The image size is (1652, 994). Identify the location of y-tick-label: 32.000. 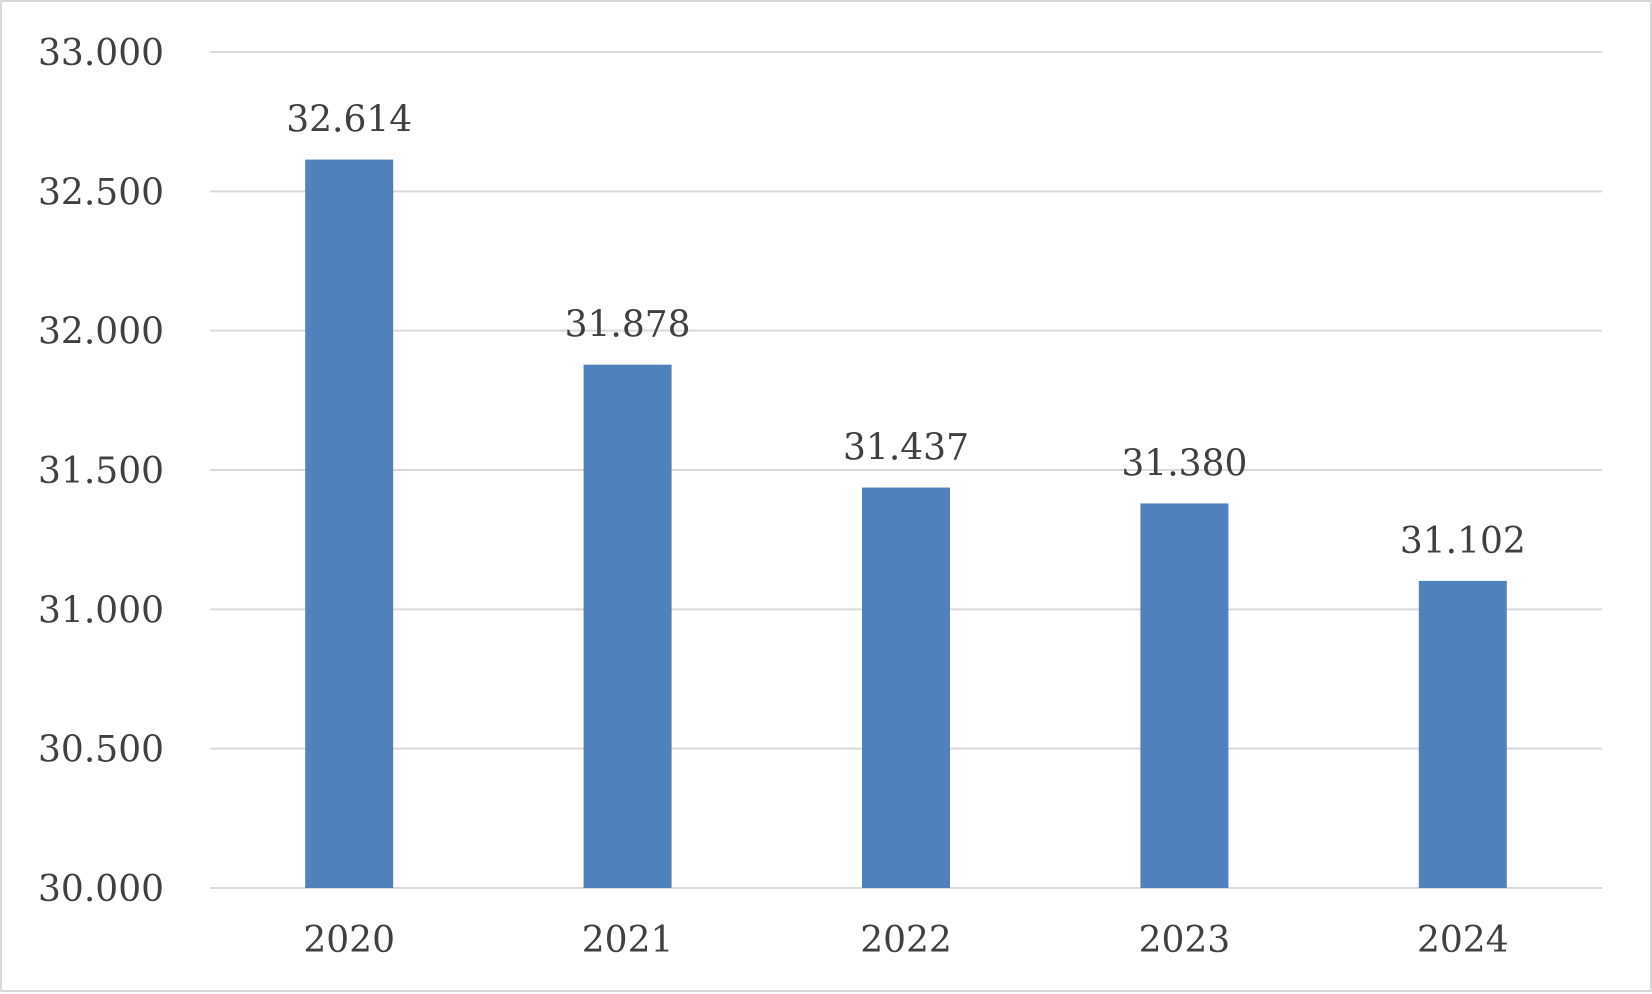
(101, 332).